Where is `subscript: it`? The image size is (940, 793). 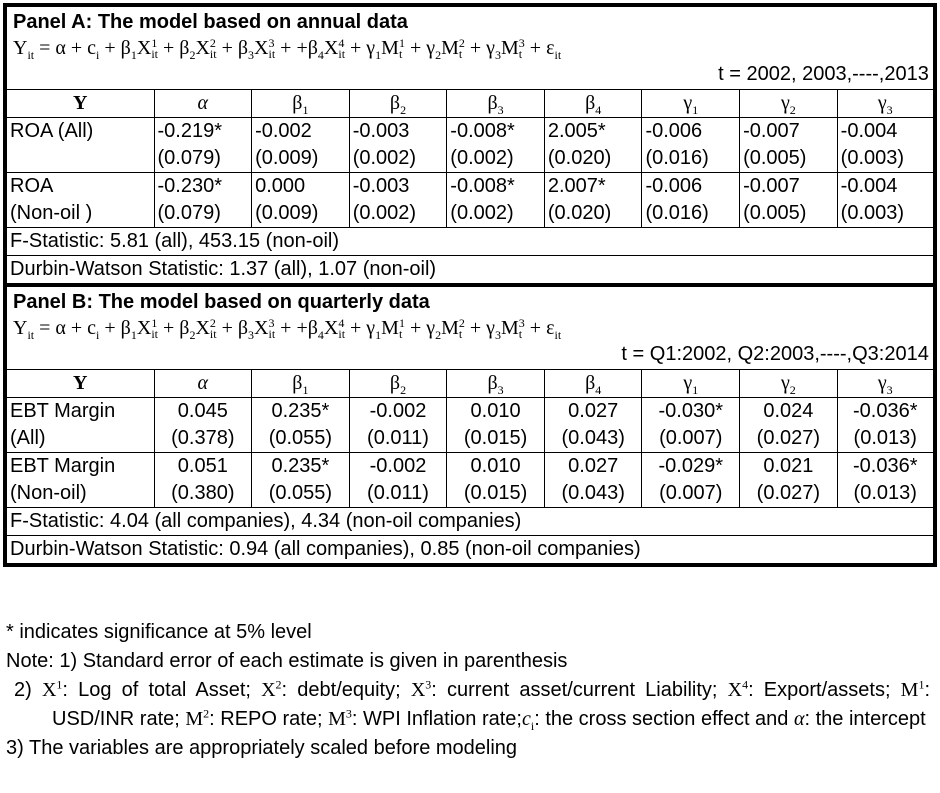
subscript: it is located at coordinates (154, 54).